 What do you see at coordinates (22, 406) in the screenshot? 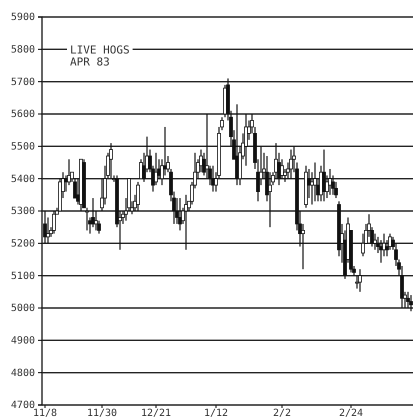
I see `y-tick-label: 4700` at bounding box center [22, 406].